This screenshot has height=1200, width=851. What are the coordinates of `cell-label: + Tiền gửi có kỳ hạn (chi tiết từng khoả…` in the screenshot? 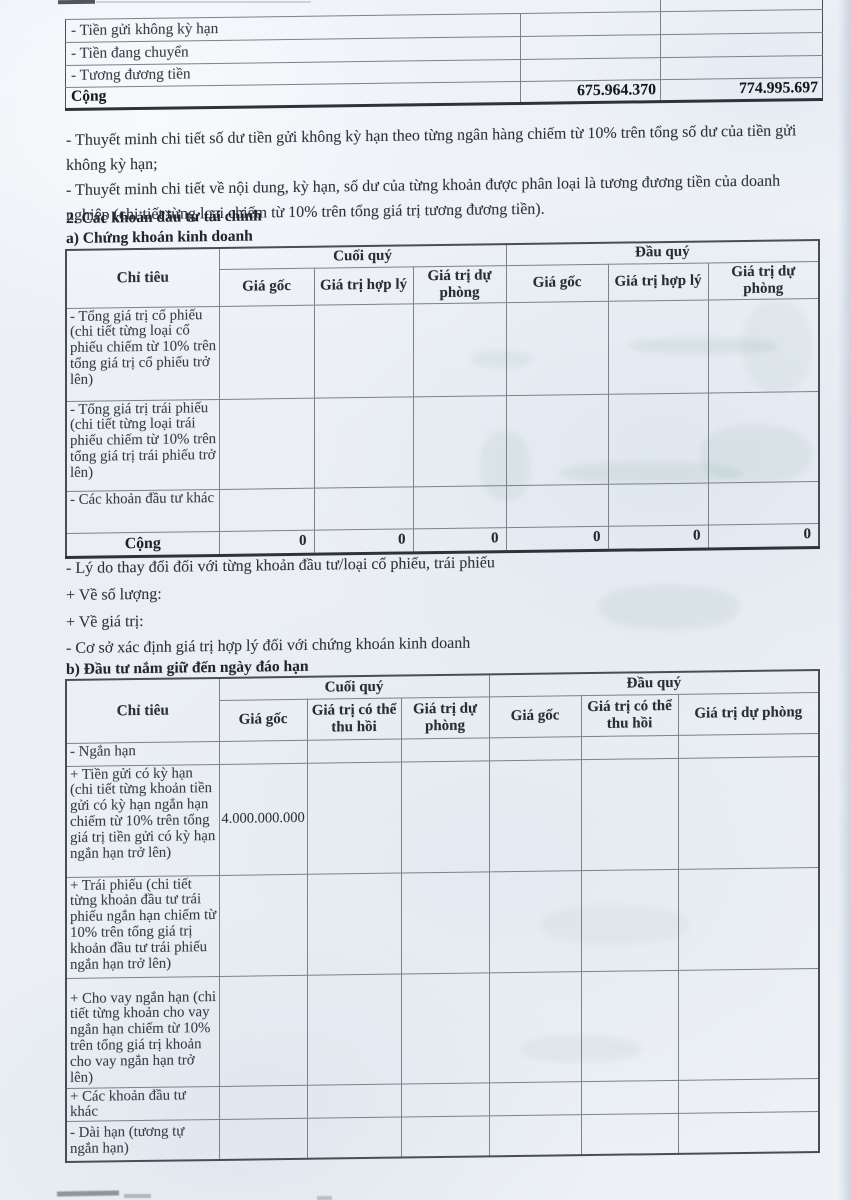 It's located at (142, 820).